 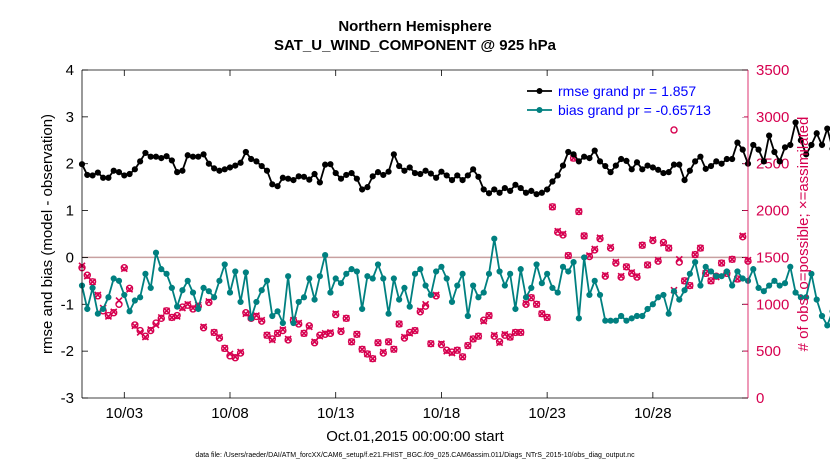 I want to click on chart-title: Northern Hemisphere, so click(x=415, y=26).